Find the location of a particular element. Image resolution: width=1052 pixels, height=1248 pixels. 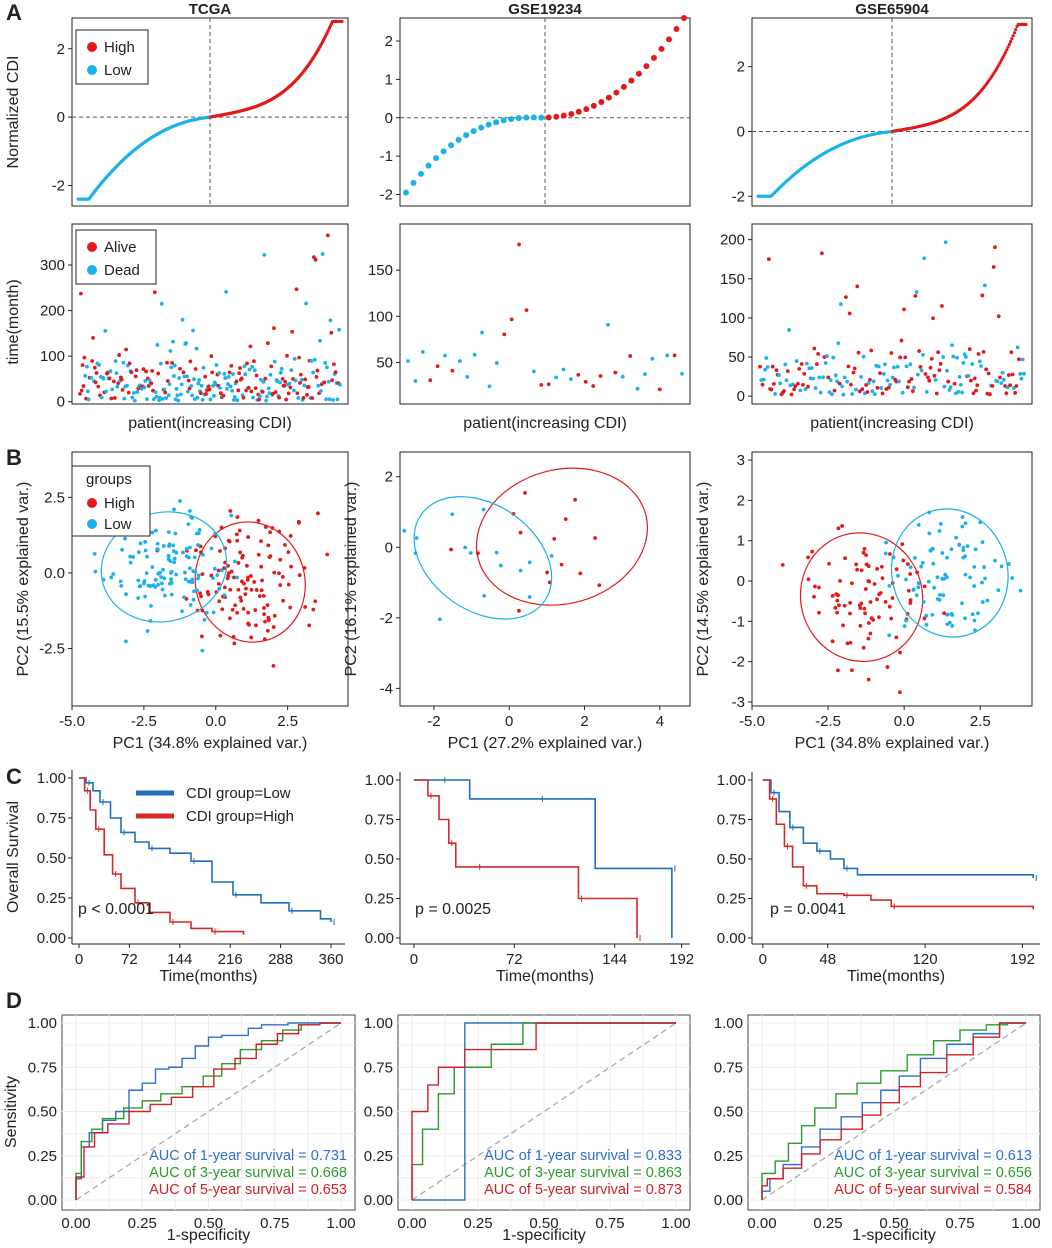

y-tick-label: 0.75 is located at coordinates (51, 818).